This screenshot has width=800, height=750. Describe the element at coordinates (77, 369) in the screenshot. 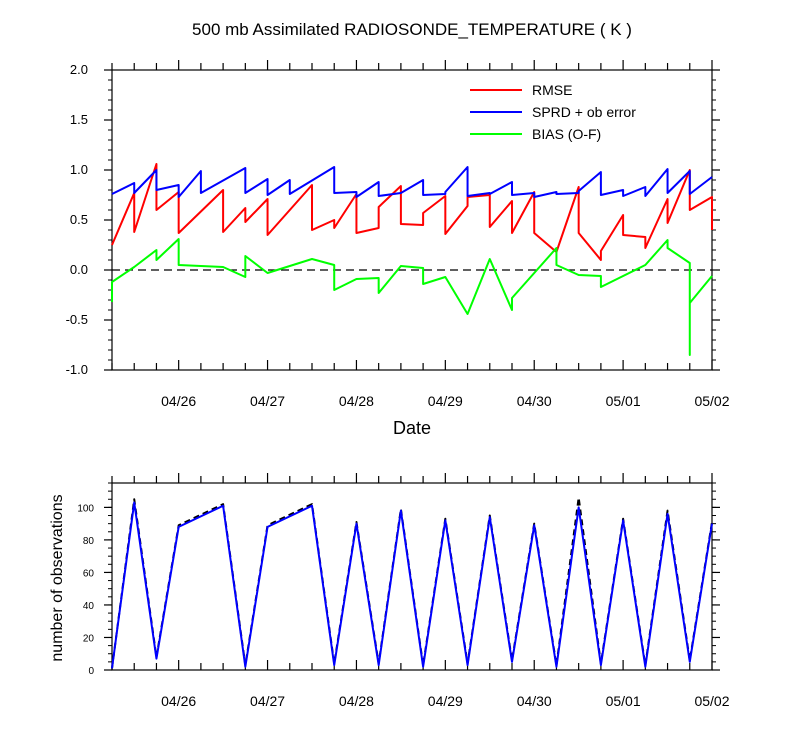

I see `y-tick-label: -1.0` at that location.